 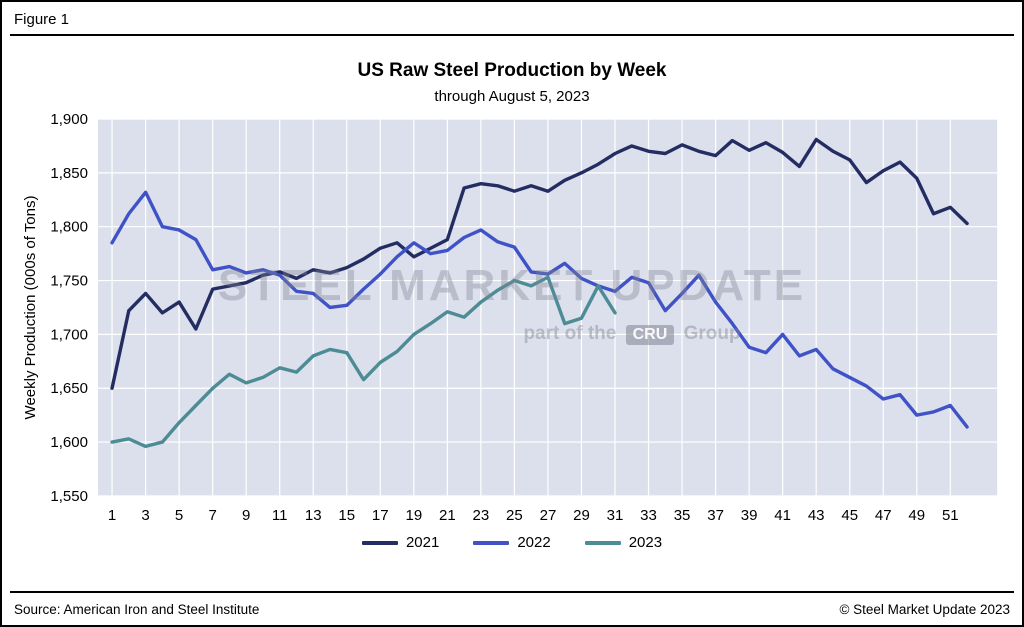 I want to click on x-tick-label: 21, so click(x=447, y=515).